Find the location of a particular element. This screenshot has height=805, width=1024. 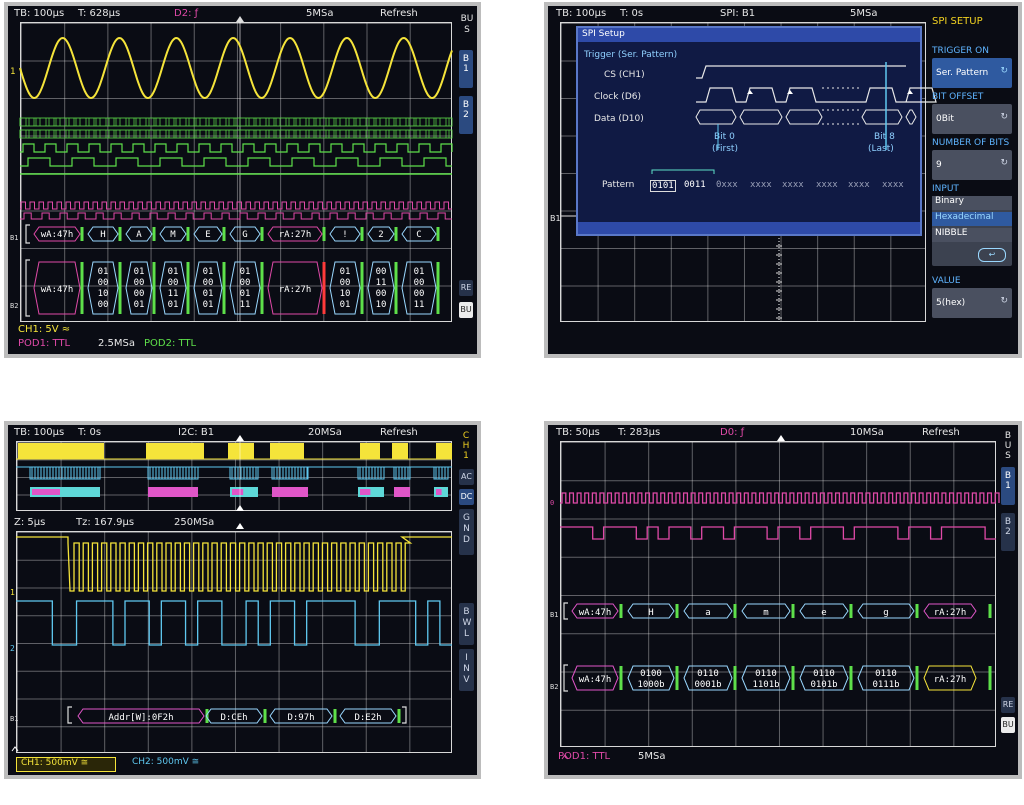

address-frame is located at coordinates (595, 611).